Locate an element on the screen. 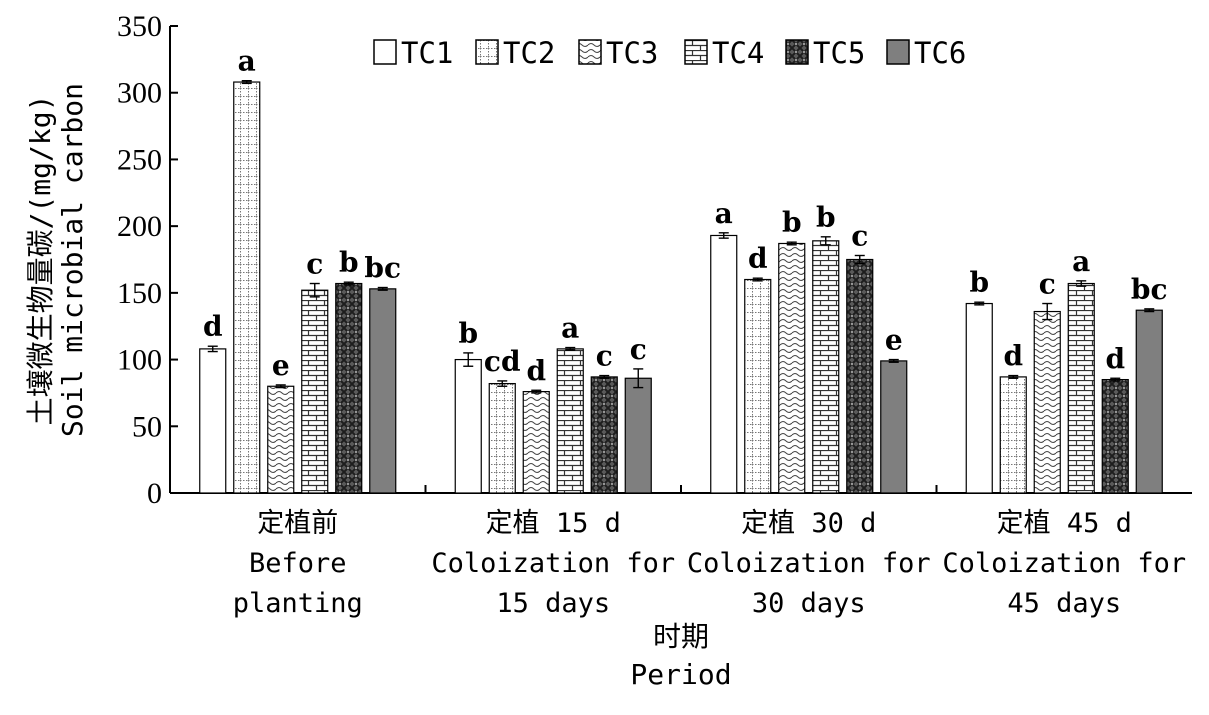 The image size is (1209, 715). category-label: 定植 30 d is located at coordinates (808, 523).